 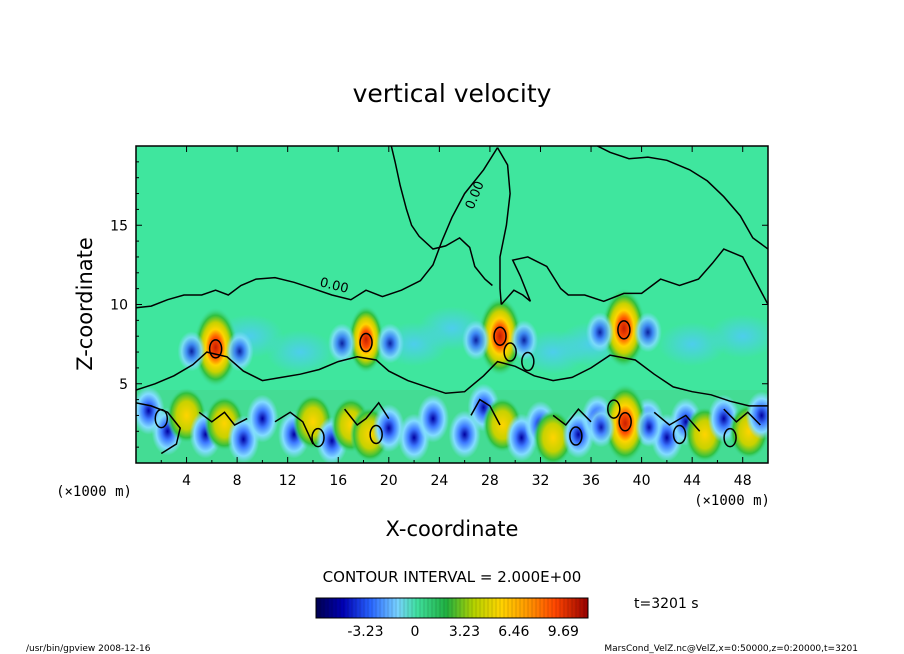 I want to click on colorbar-stripes, so click(x=452, y=608).